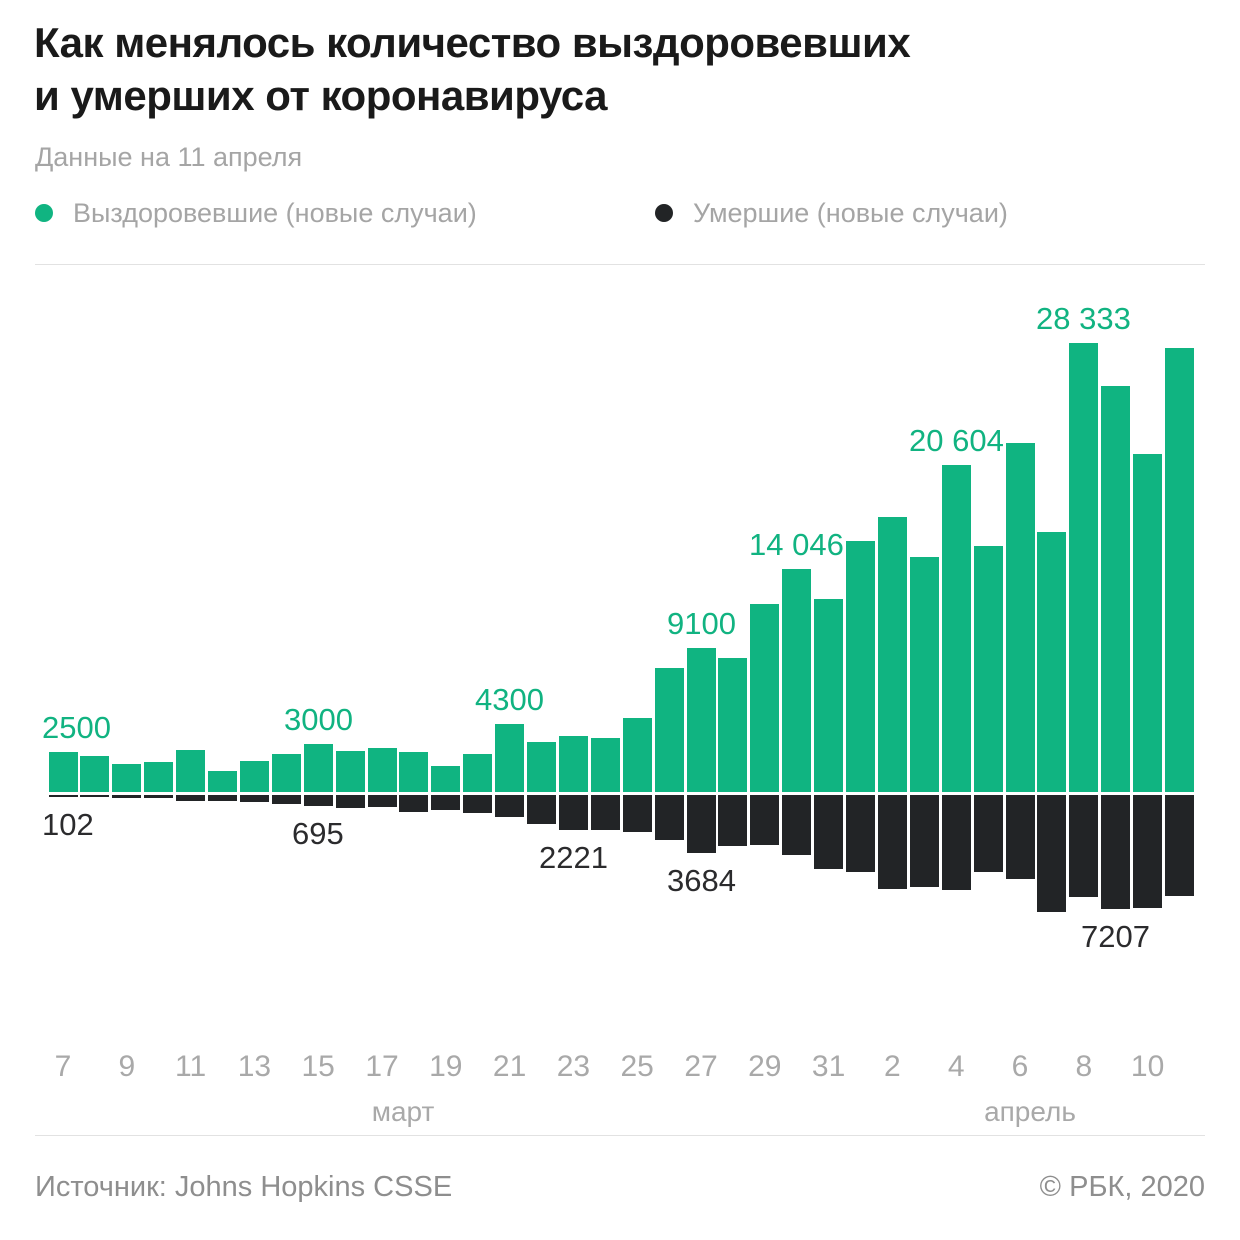 The height and width of the screenshot is (1240, 1240). What do you see at coordinates (1030, 1111) in the screenshot?
I see `x-axis-month-label: апрель` at bounding box center [1030, 1111].